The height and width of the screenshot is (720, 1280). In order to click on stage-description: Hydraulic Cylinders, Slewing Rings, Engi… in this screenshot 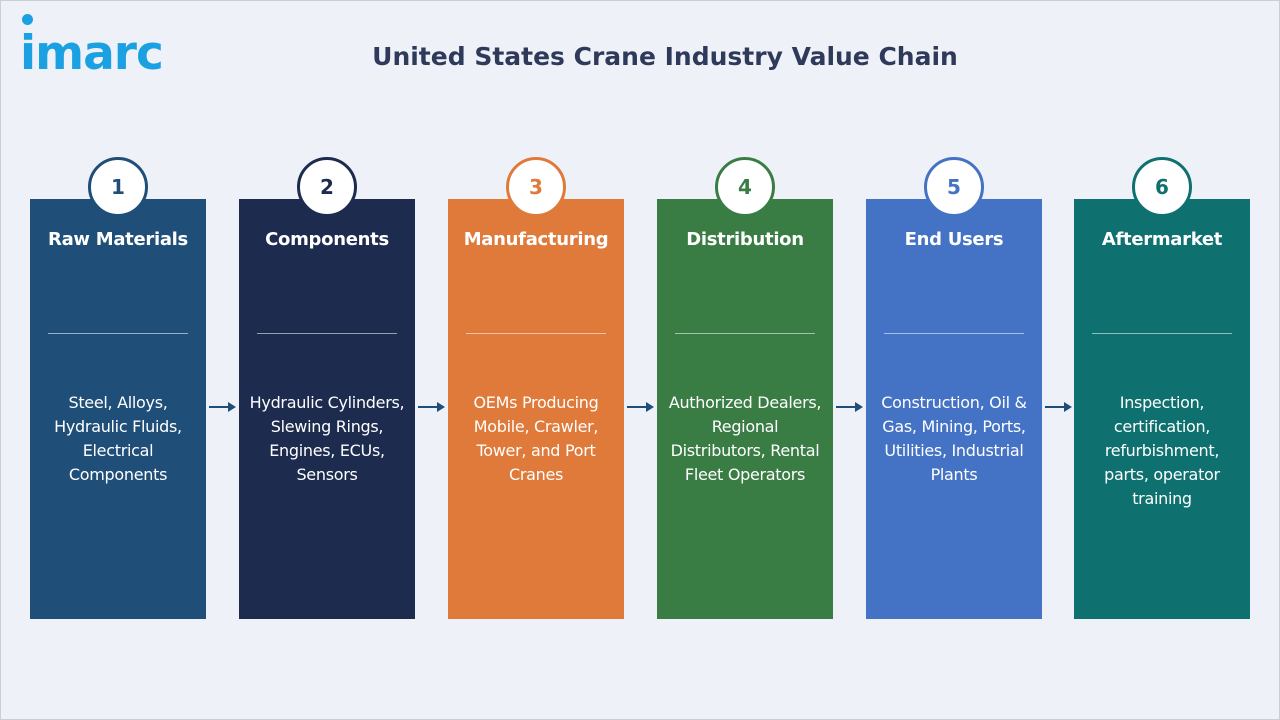, I will do `click(327, 438)`.